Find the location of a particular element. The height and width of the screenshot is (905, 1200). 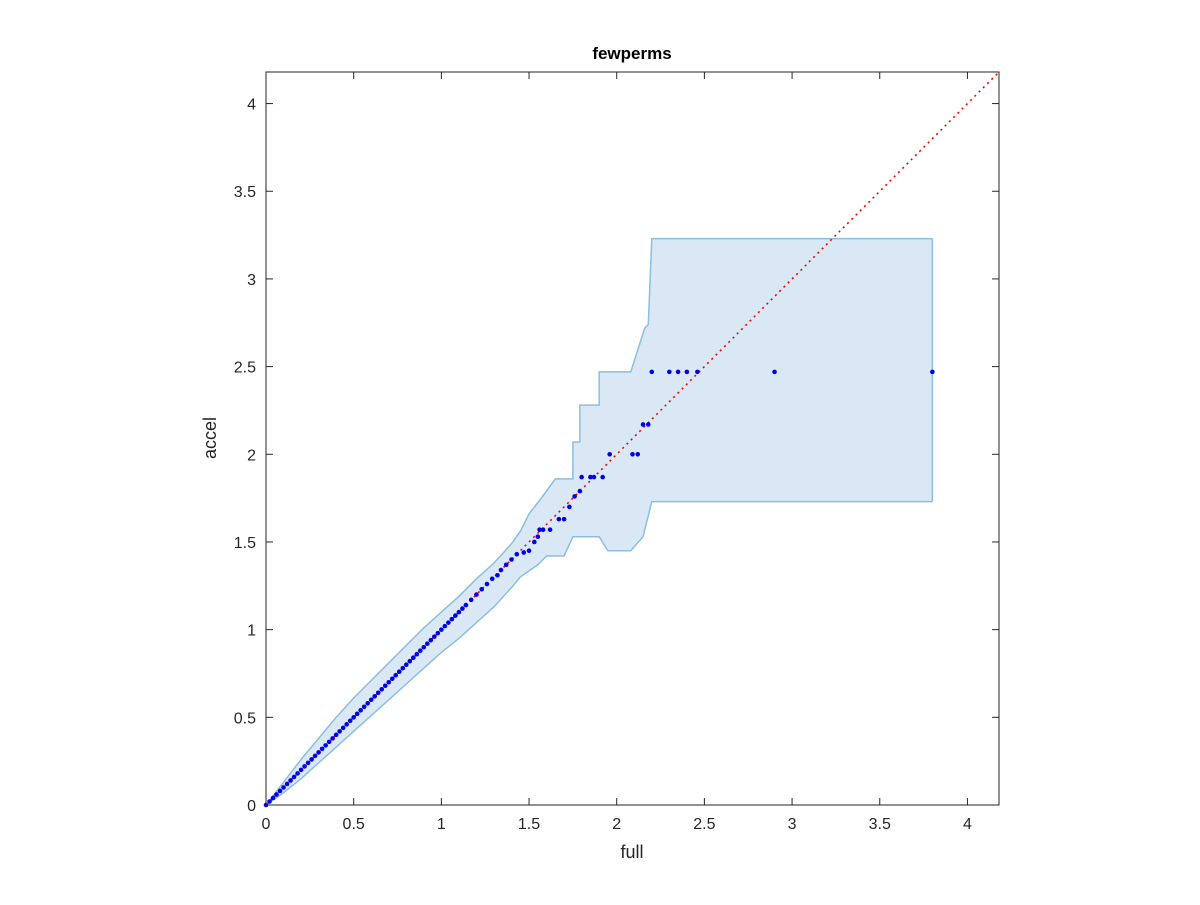

y-tick-label: 2.5 is located at coordinates (245, 368).